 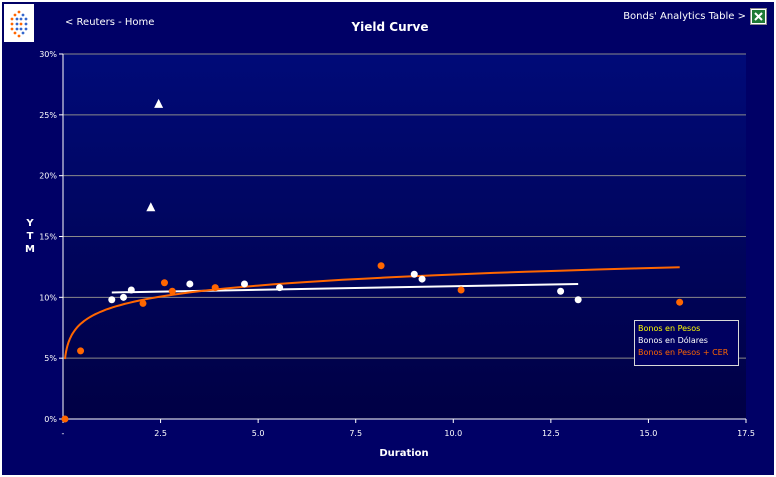 What do you see at coordinates (669, 328) in the screenshot?
I see `legend-entry: Bonos en Pesos` at bounding box center [669, 328].